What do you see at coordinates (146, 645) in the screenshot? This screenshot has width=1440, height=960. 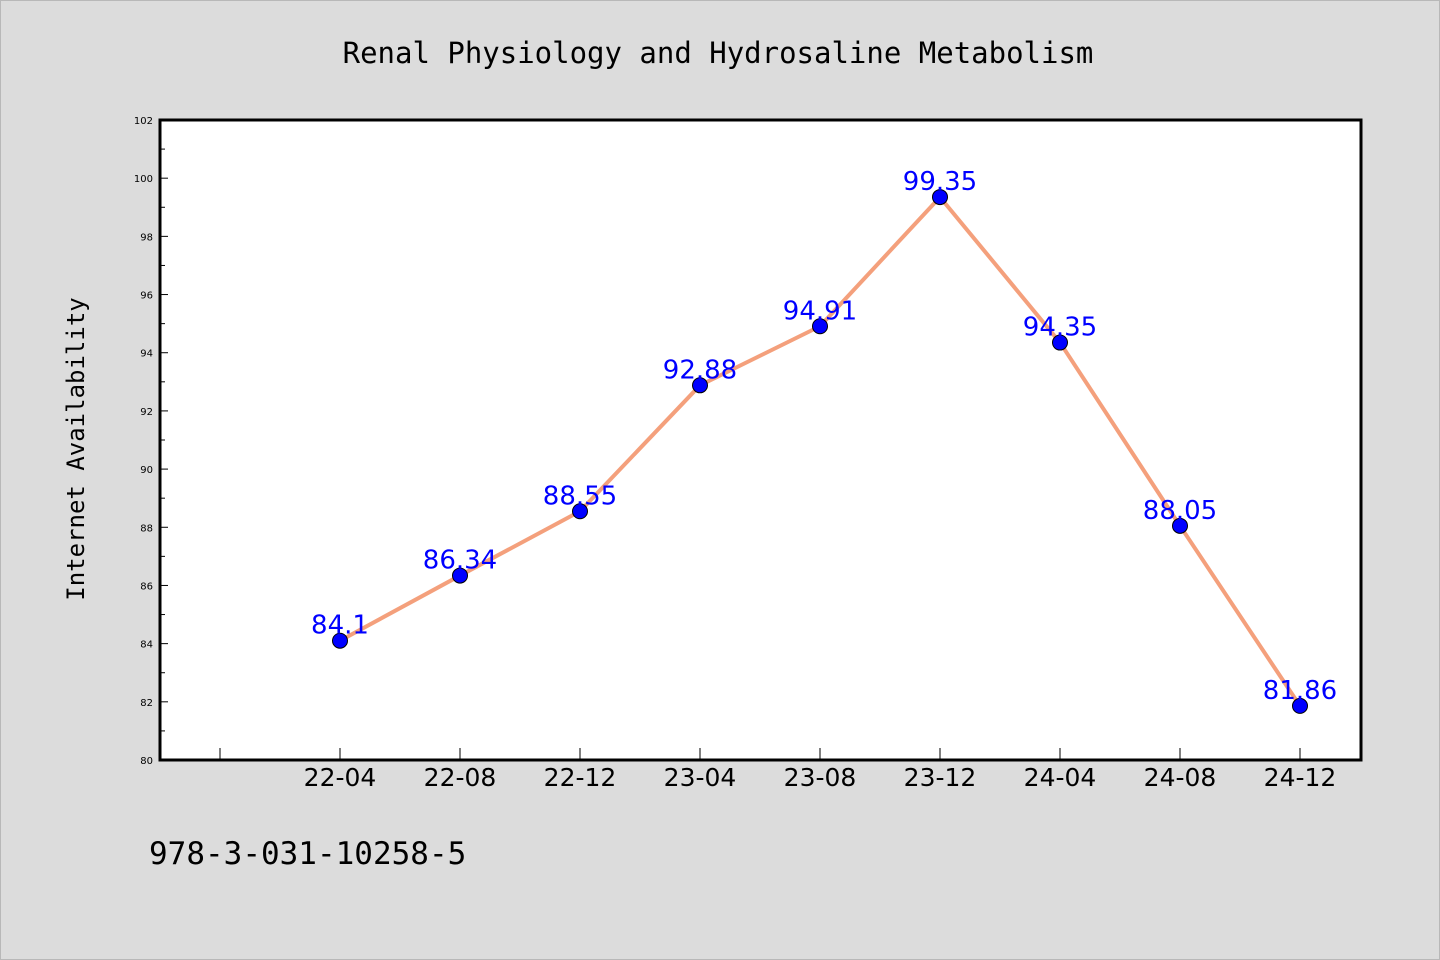 I see `y-tick-label: 84` at bounding box center [146, 645].